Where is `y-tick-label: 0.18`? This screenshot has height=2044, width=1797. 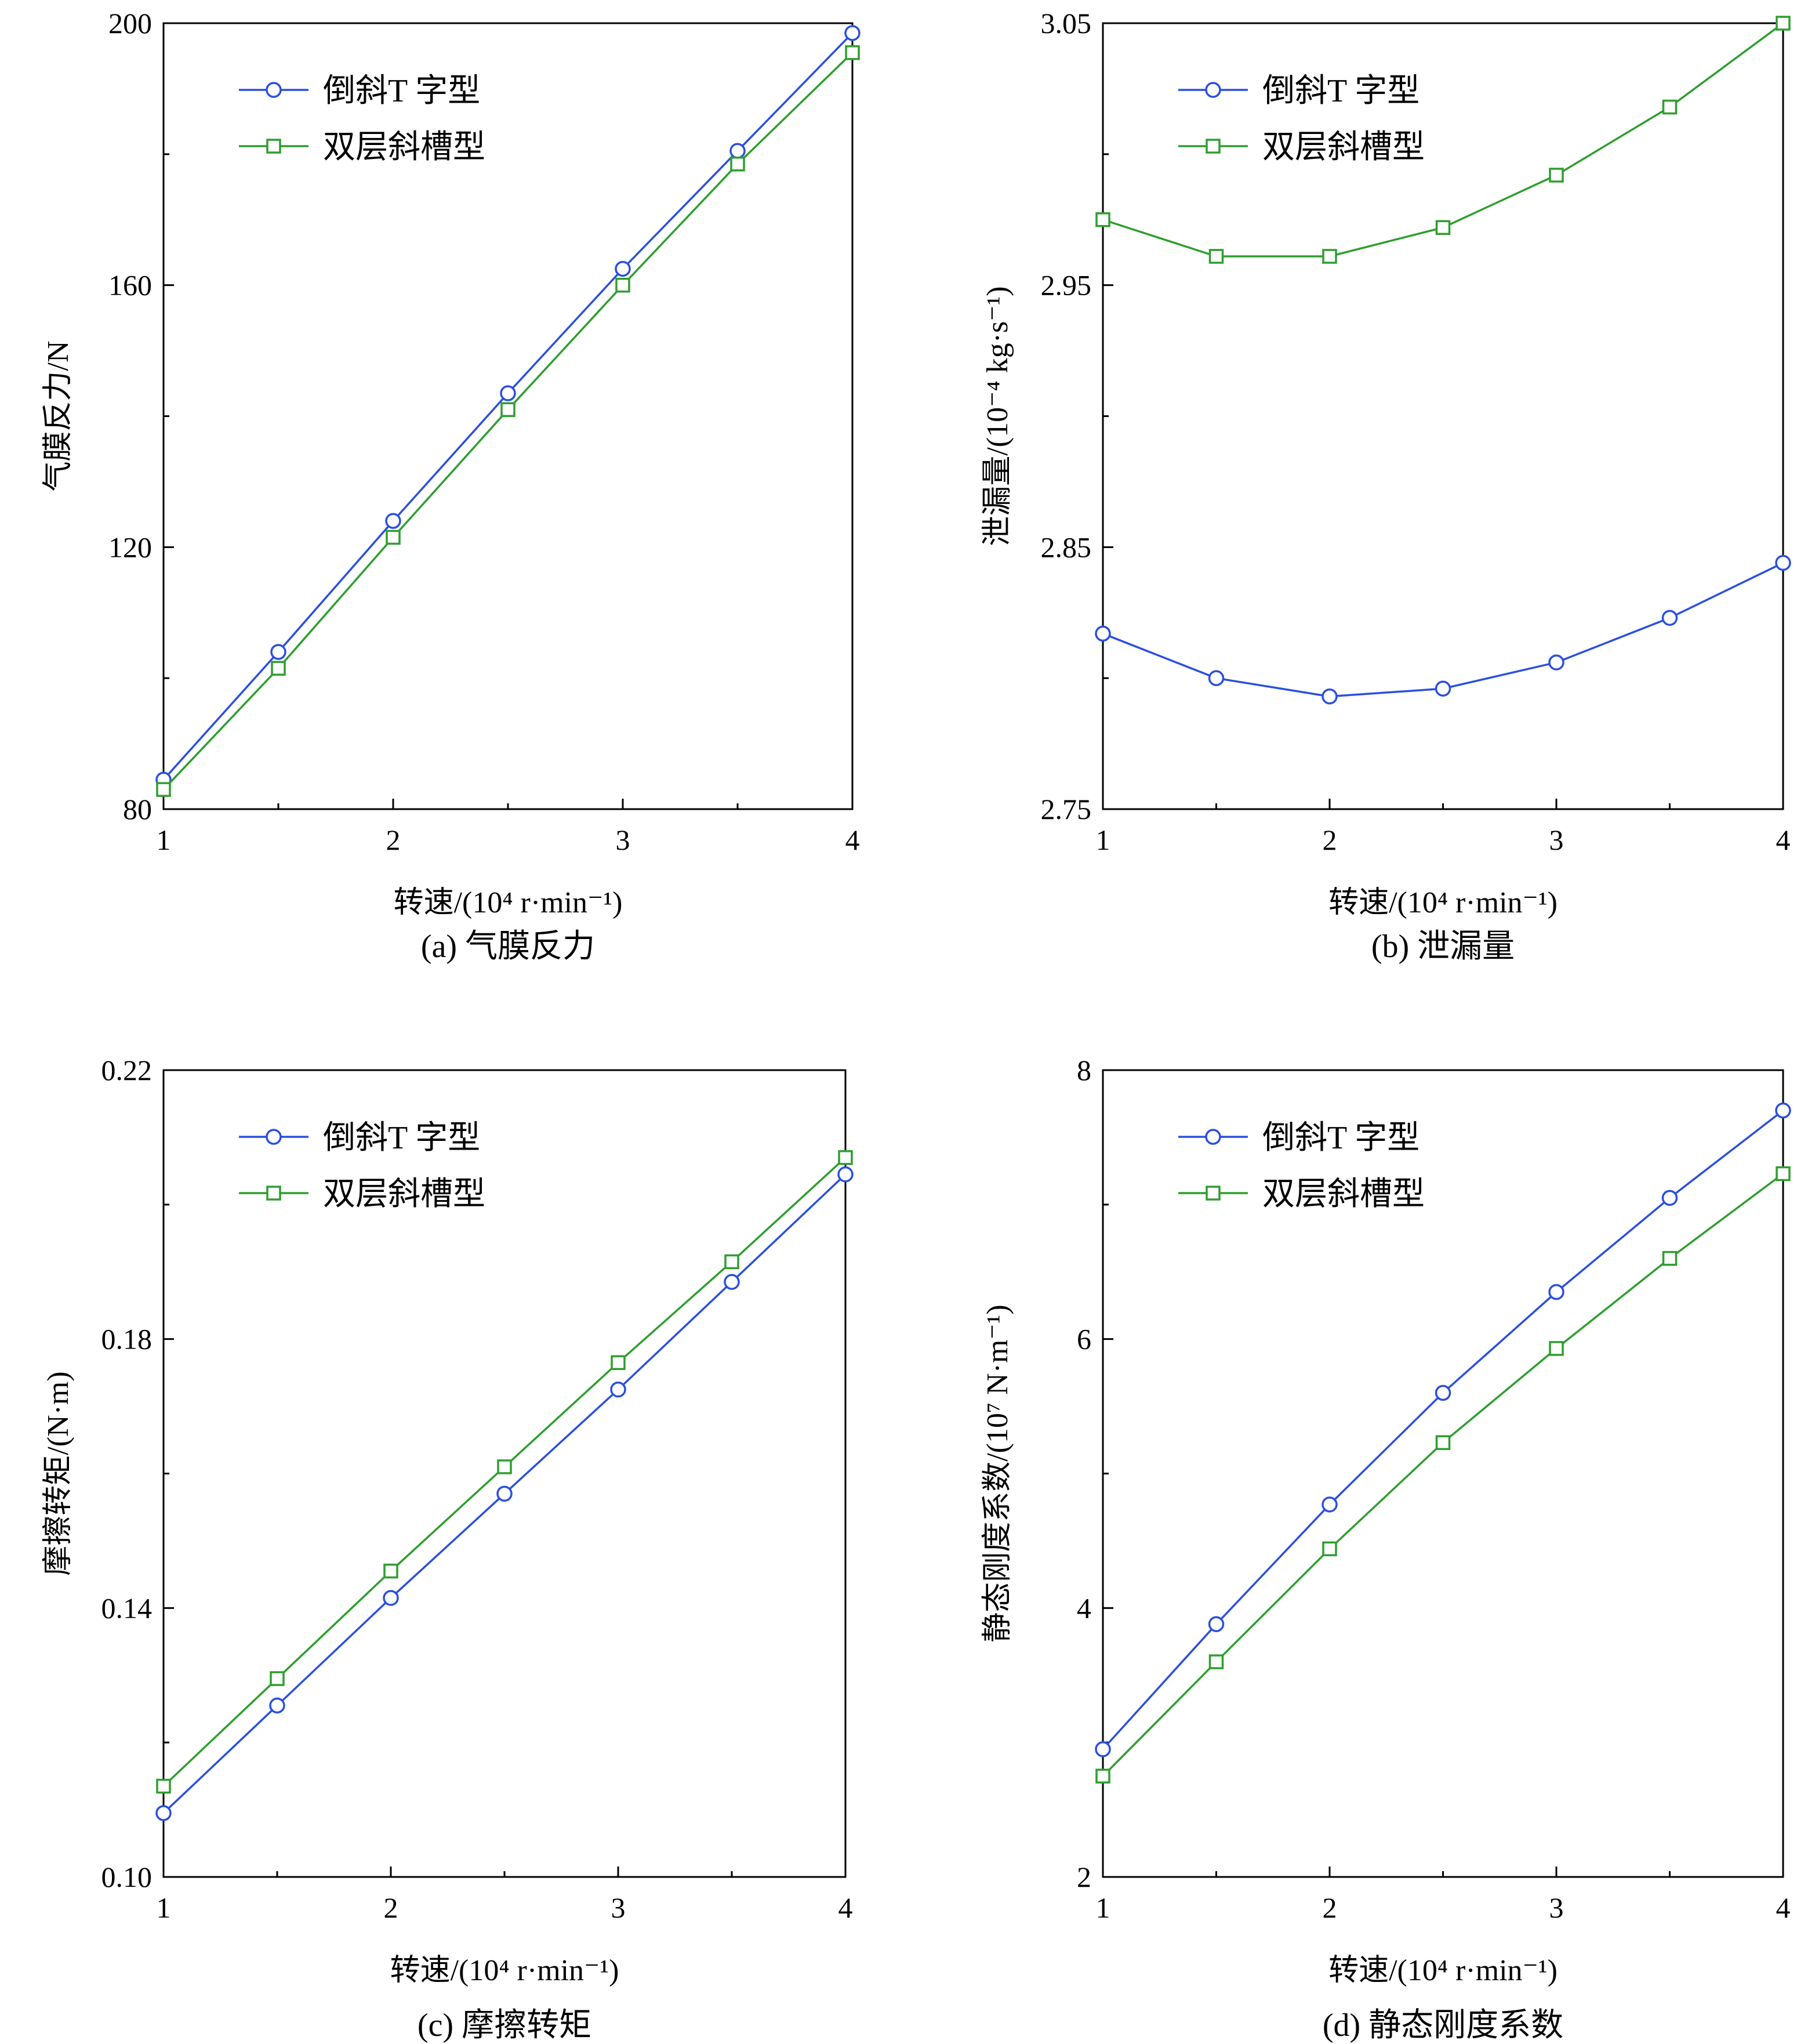 y-tick-label: 0.18 is located at coordinates (127, 1339).